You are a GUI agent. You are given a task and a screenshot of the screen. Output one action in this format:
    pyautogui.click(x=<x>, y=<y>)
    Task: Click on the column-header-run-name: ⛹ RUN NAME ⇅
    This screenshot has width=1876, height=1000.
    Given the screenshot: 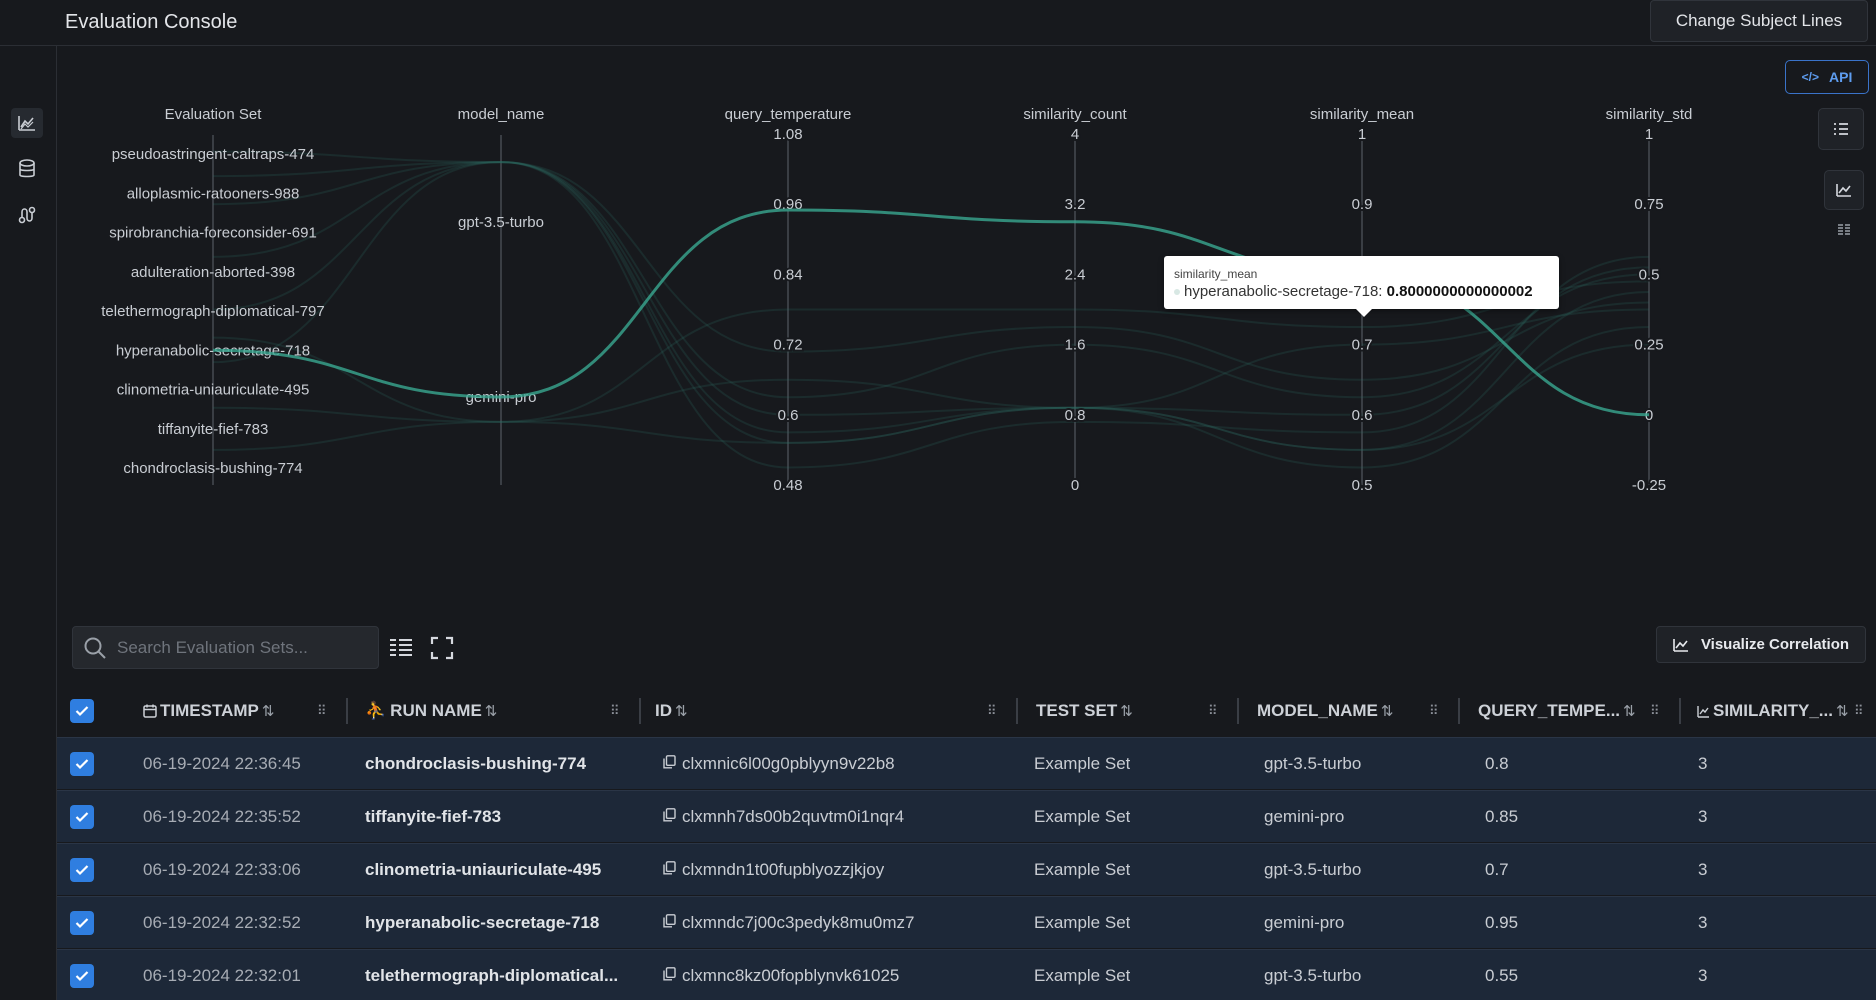 What is the action you would take?
    pyautogui.click(x=431, y=711)
    